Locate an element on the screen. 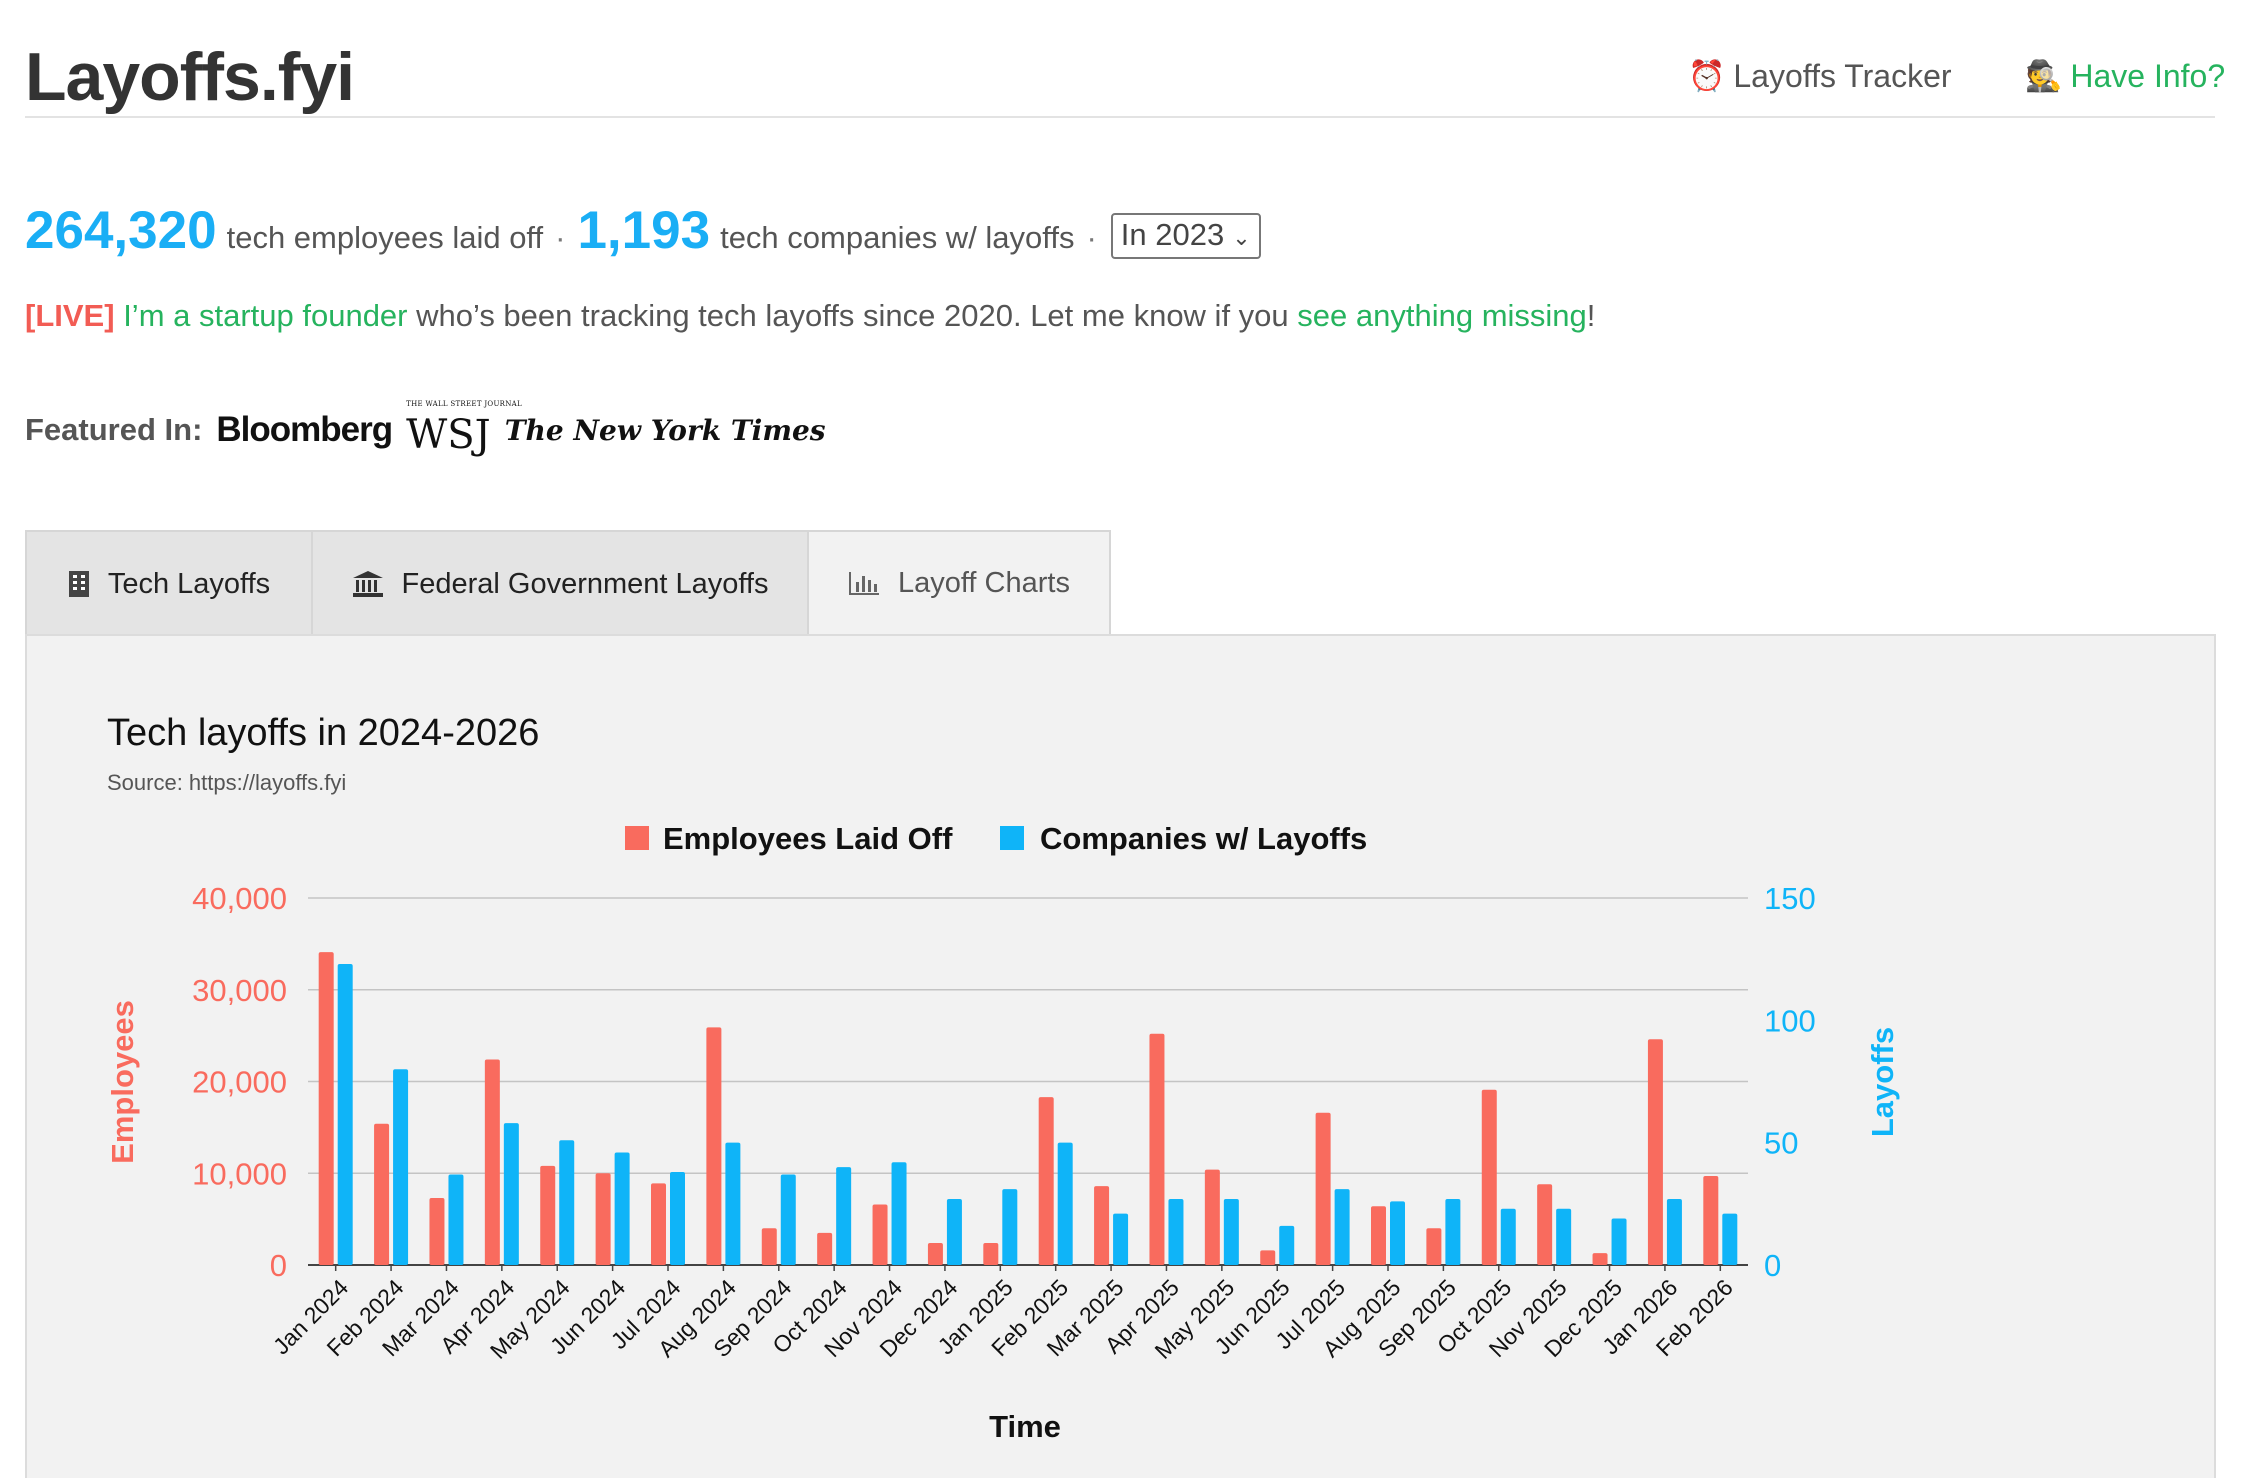  tab-layoff-charts: Layoff Charts is located at coordinates (959, 583).